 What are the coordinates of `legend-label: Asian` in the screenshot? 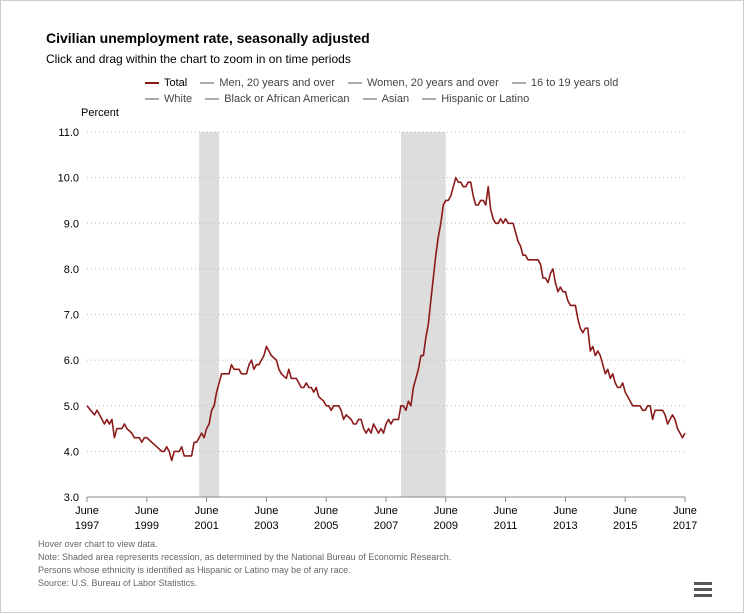 It's located at (395, 99).